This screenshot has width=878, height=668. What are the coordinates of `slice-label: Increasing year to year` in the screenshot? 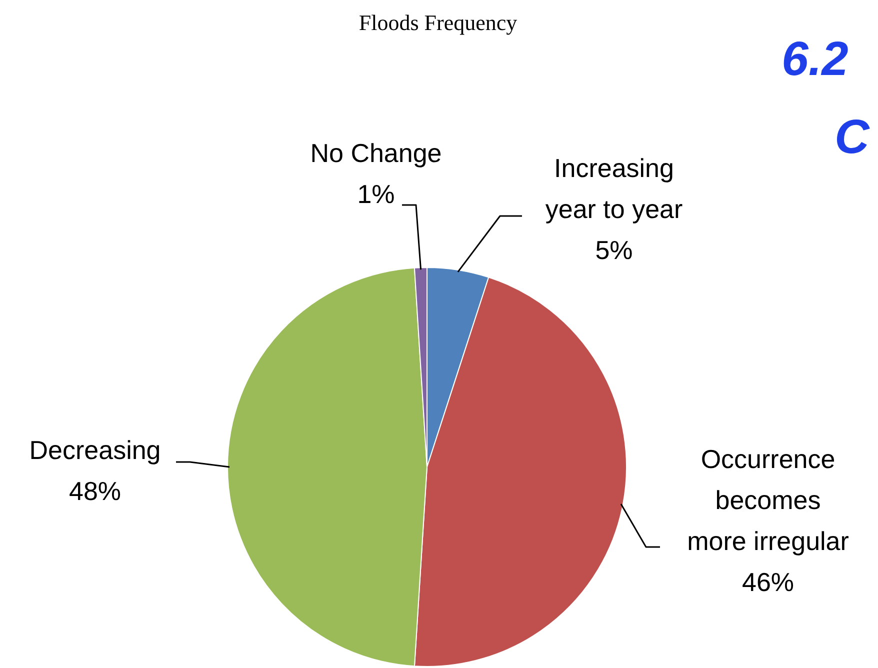 It's located at (614, 188).